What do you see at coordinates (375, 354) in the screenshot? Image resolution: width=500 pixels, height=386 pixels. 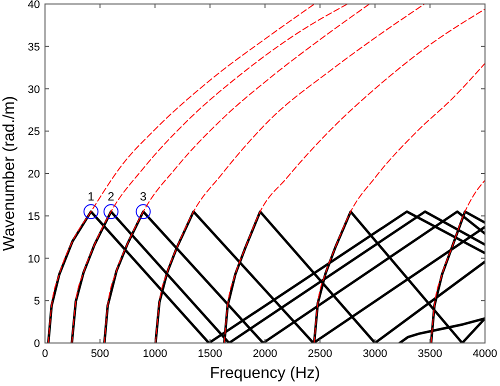 I see `x-tick-label: 3000` at bounding box center [375, 354].